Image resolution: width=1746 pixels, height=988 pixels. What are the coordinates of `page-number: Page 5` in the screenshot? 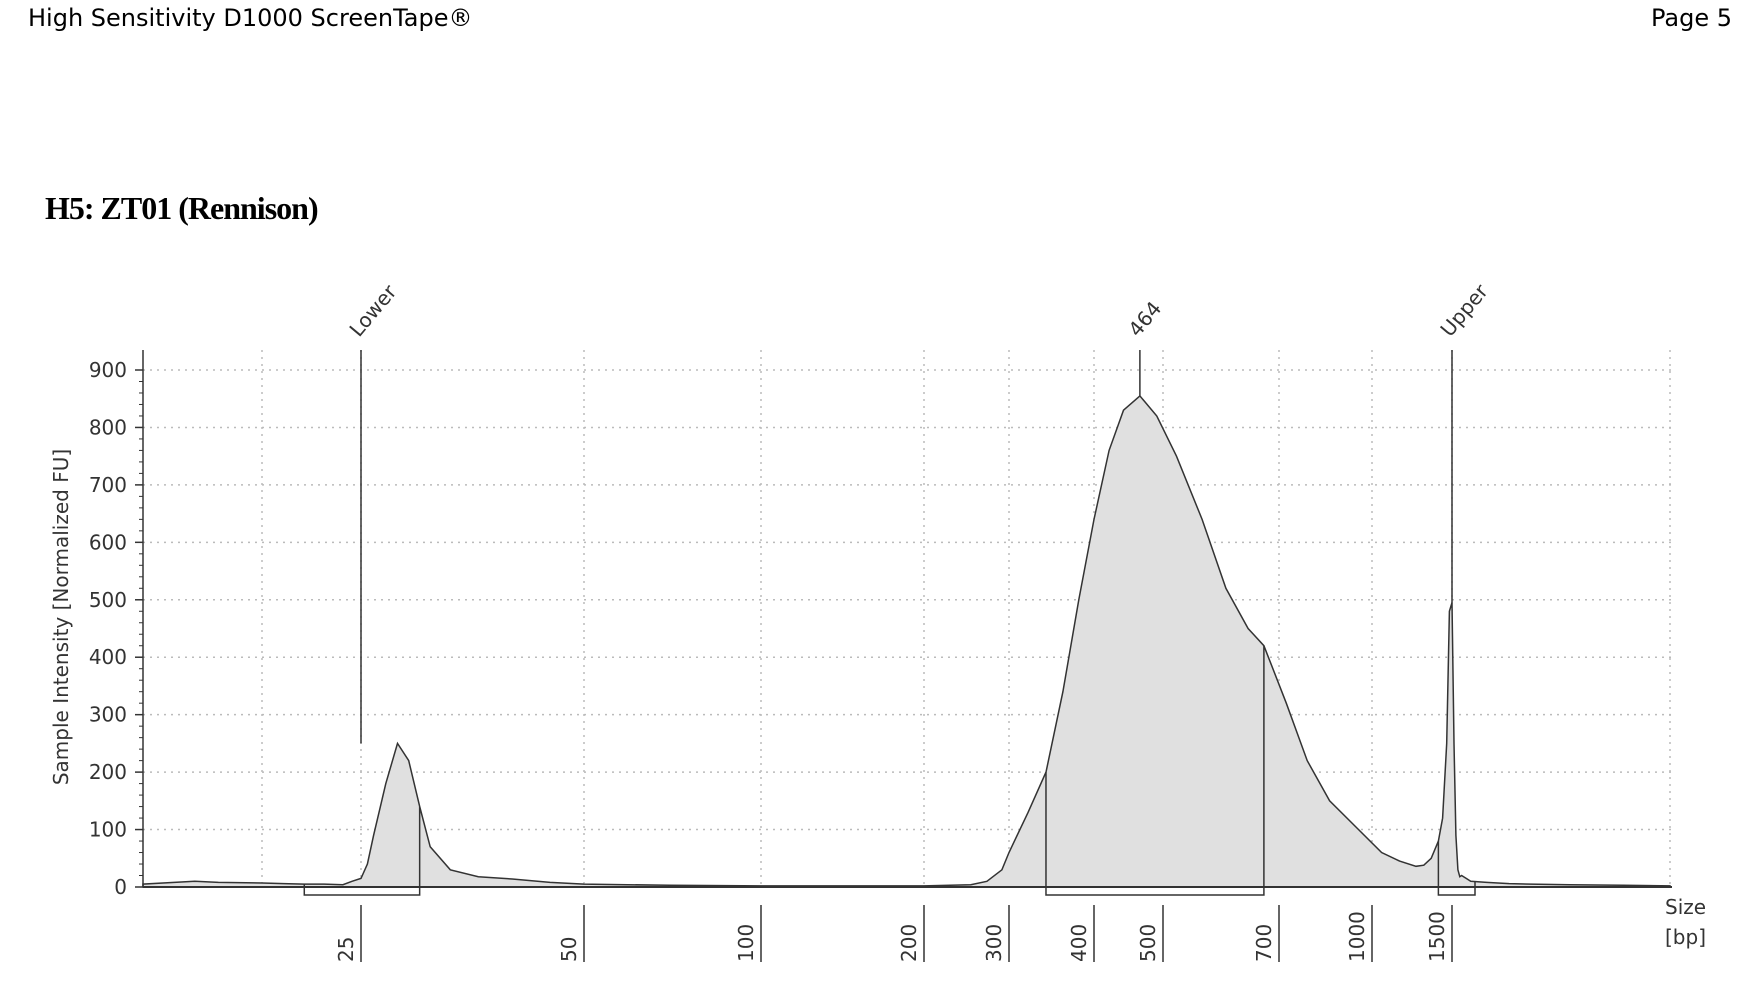 It's located at (1691, 18).